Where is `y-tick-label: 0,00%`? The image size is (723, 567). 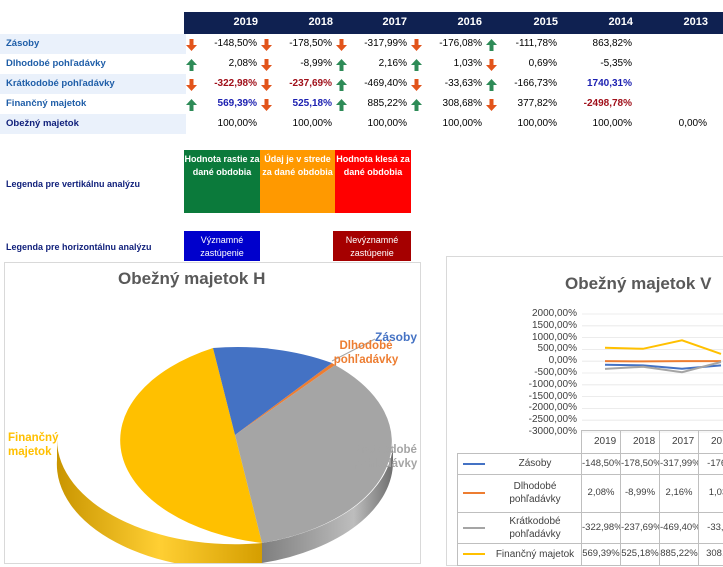 y-tick-label: 0,00% is located at coordinates (562, 361).